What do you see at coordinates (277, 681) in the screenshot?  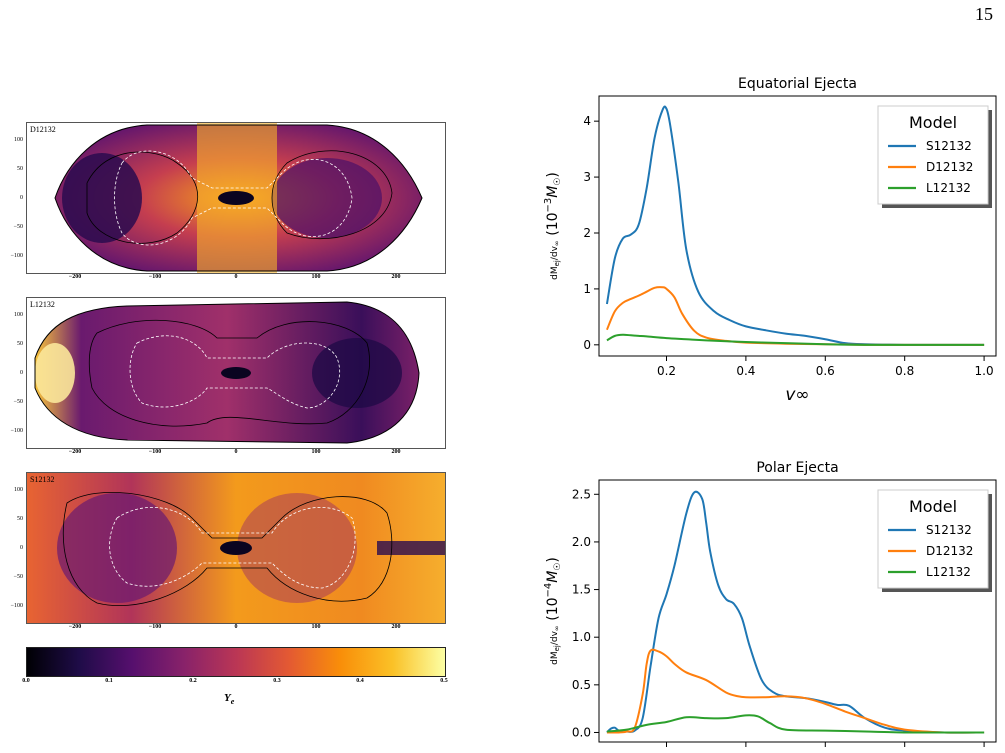 I see `colorbar-tick: 0.3` at bounding box center [277, 681].